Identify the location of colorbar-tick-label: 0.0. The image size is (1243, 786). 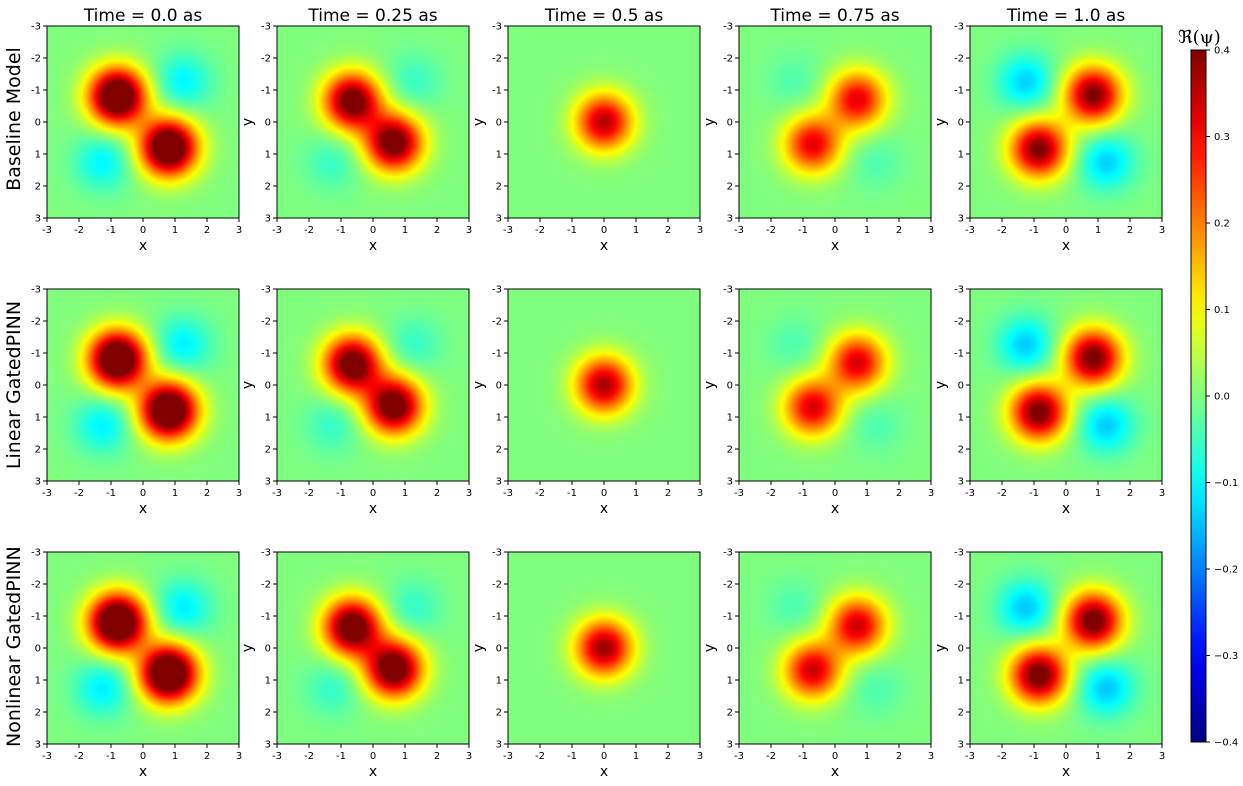
(1222, 397).